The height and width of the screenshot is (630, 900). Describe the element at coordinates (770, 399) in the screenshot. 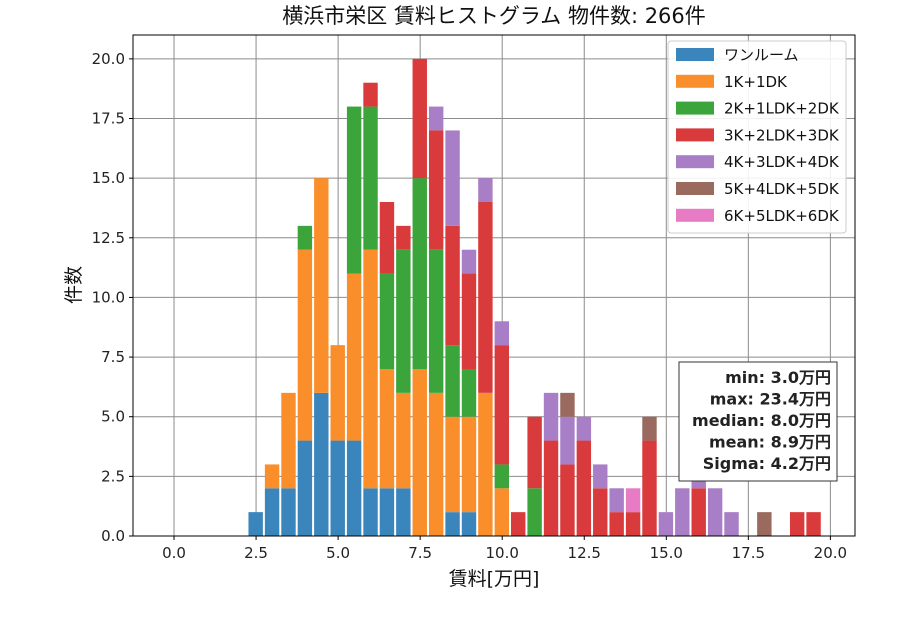

I see `stats-max: max: 23.4万円` at that location.